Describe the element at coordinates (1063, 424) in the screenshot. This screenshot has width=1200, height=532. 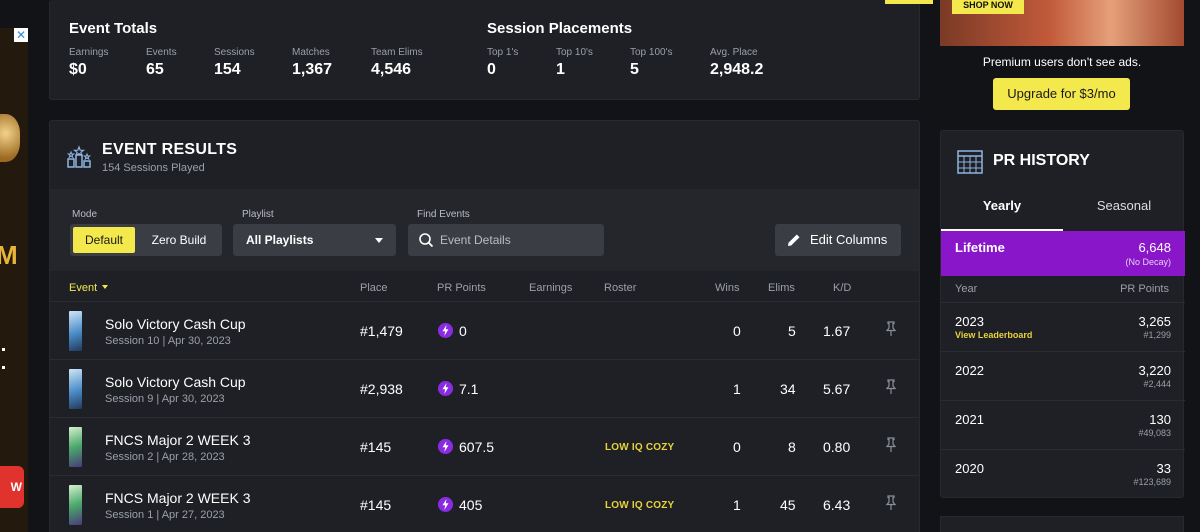
I see `pr-year-row: 2021 130 #49,083` at that location.